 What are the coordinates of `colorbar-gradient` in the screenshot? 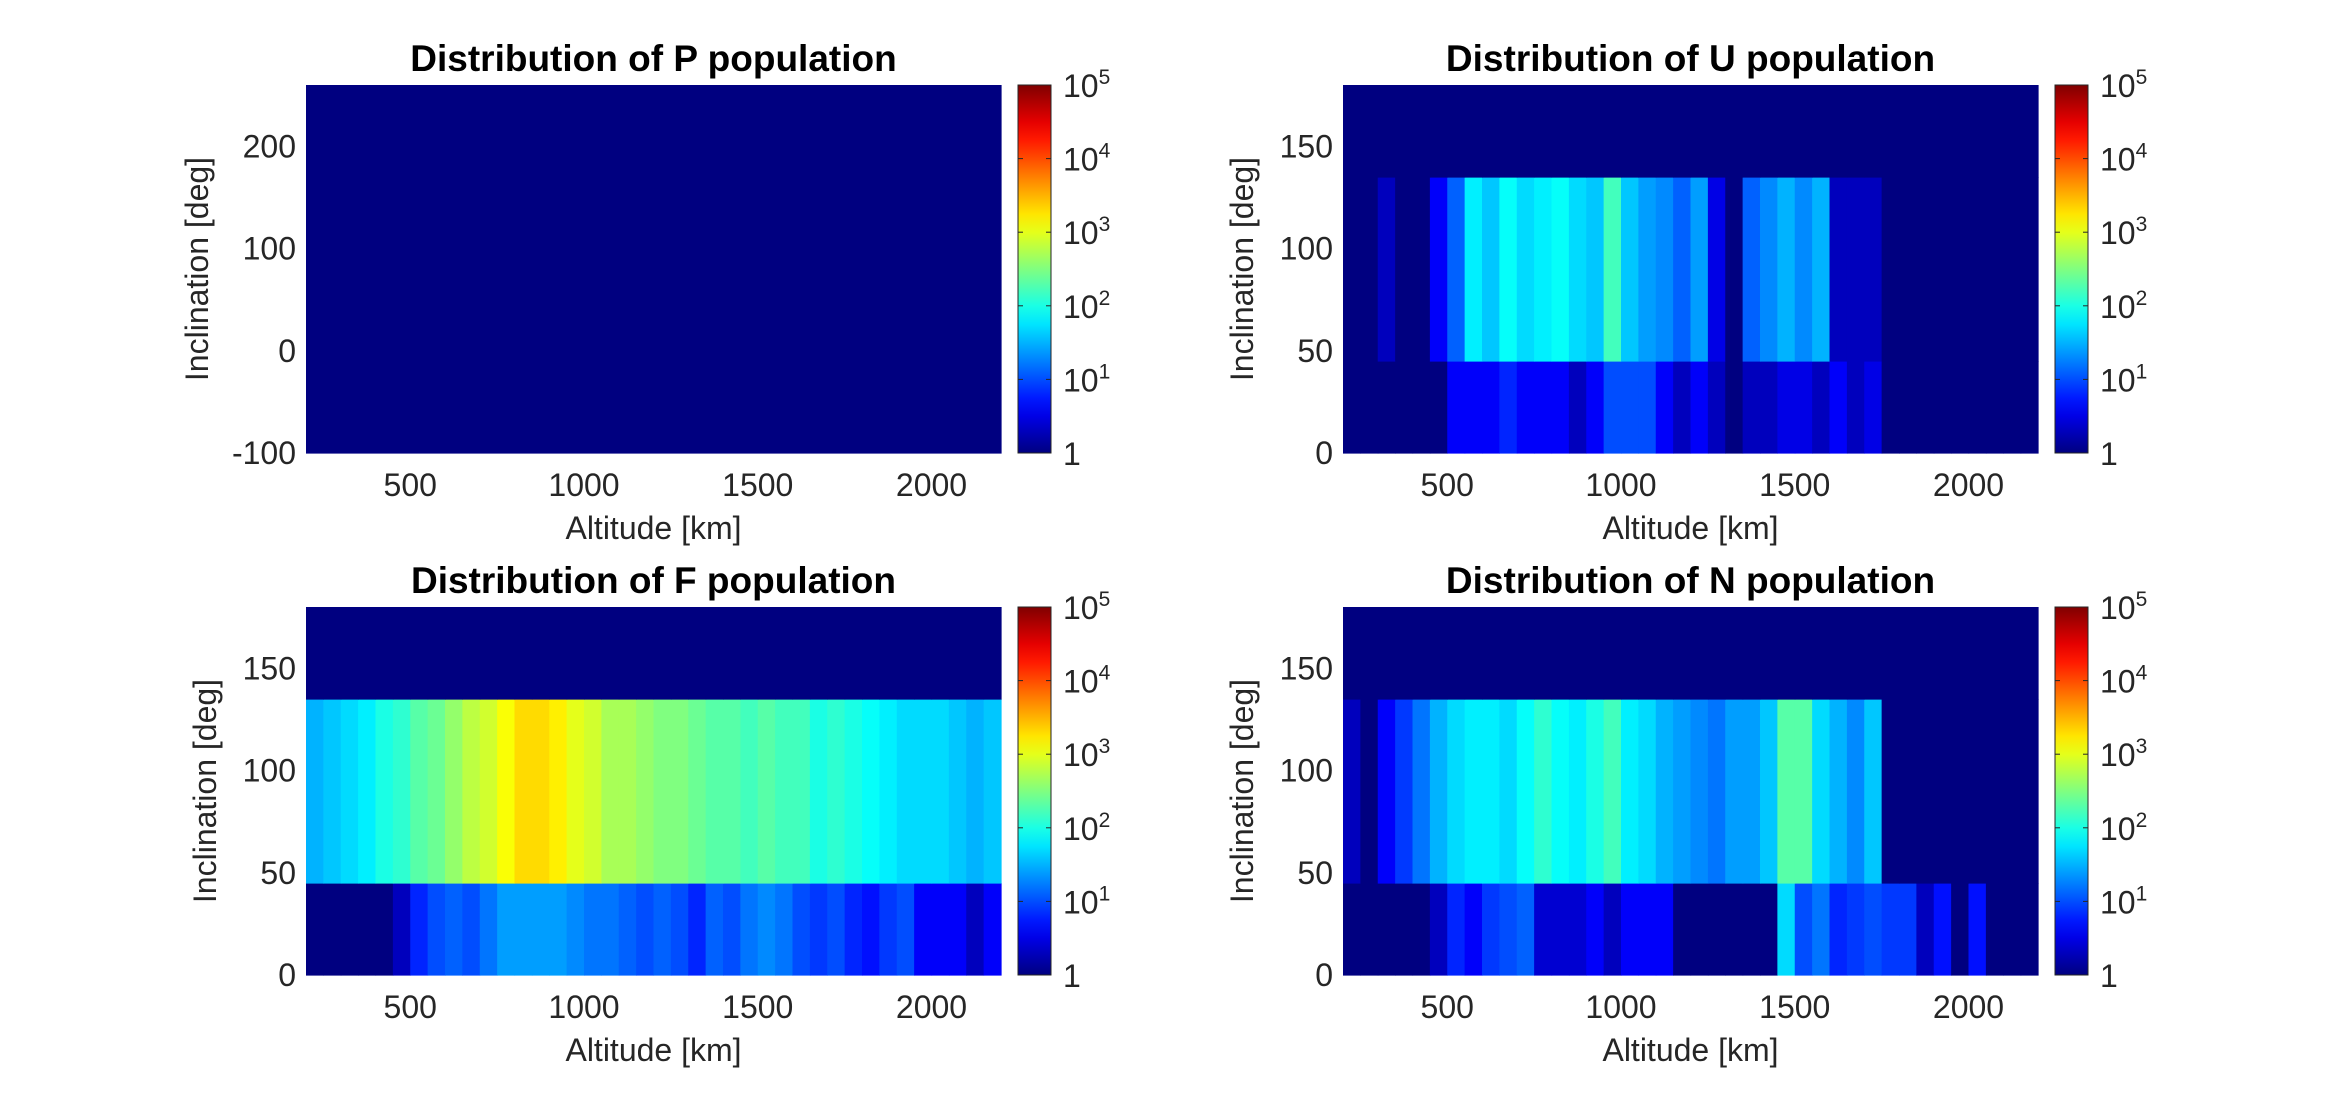 It's located at (1034, 791).